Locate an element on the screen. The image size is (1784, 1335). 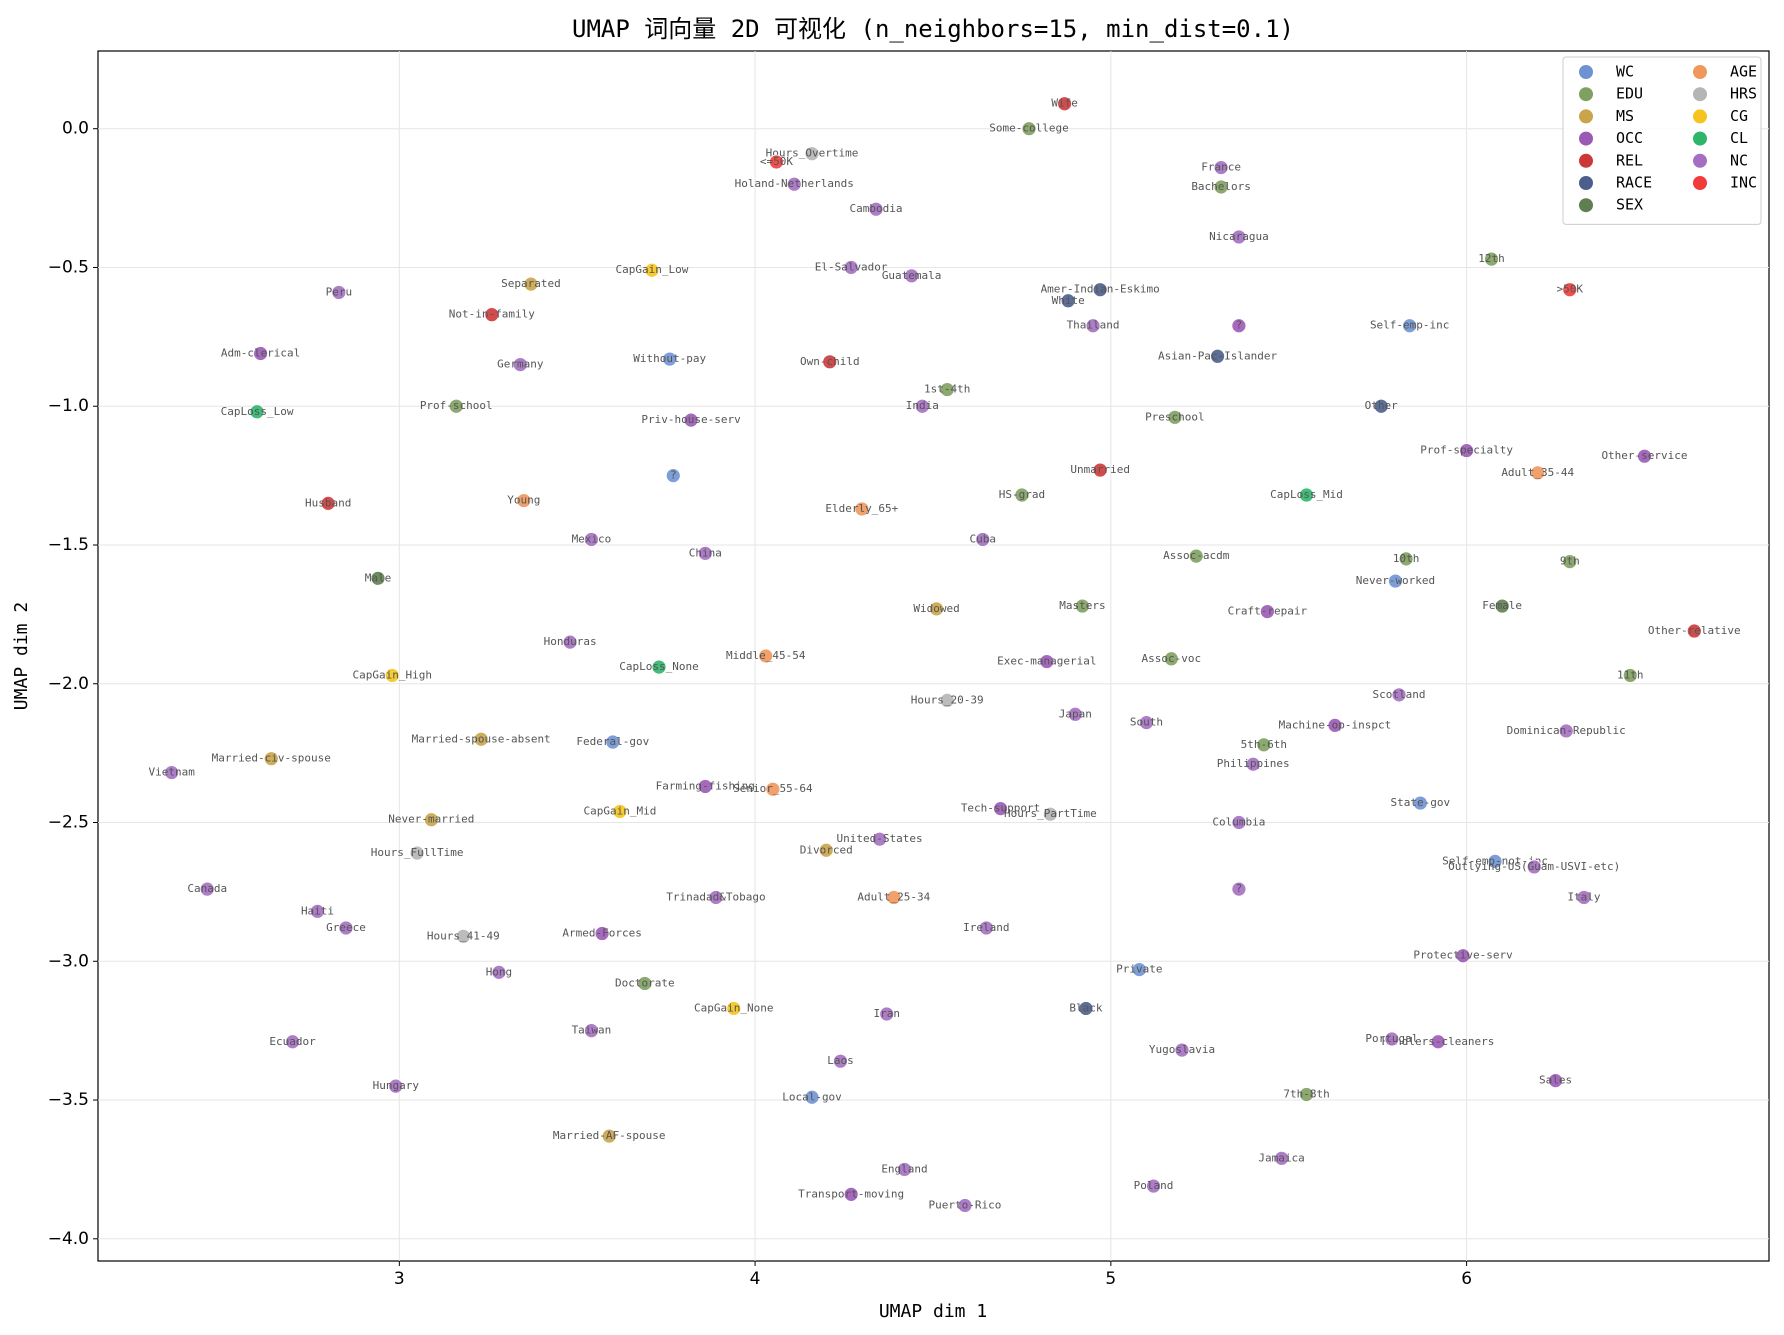
point-label: Poland is located at coordinates (1154, 1185).